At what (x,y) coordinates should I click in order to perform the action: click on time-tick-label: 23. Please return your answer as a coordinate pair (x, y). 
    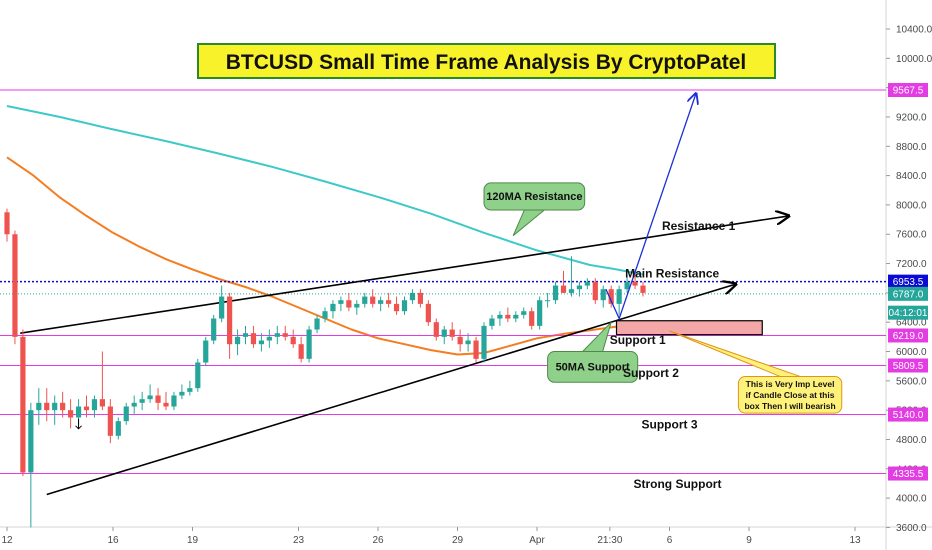
    Looking at the image, I should click on (299, 540).